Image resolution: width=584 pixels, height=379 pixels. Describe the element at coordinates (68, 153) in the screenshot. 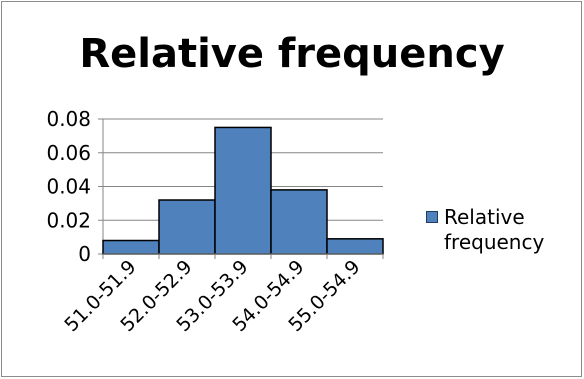

I see `y-tick-label: 0.06` at that location.